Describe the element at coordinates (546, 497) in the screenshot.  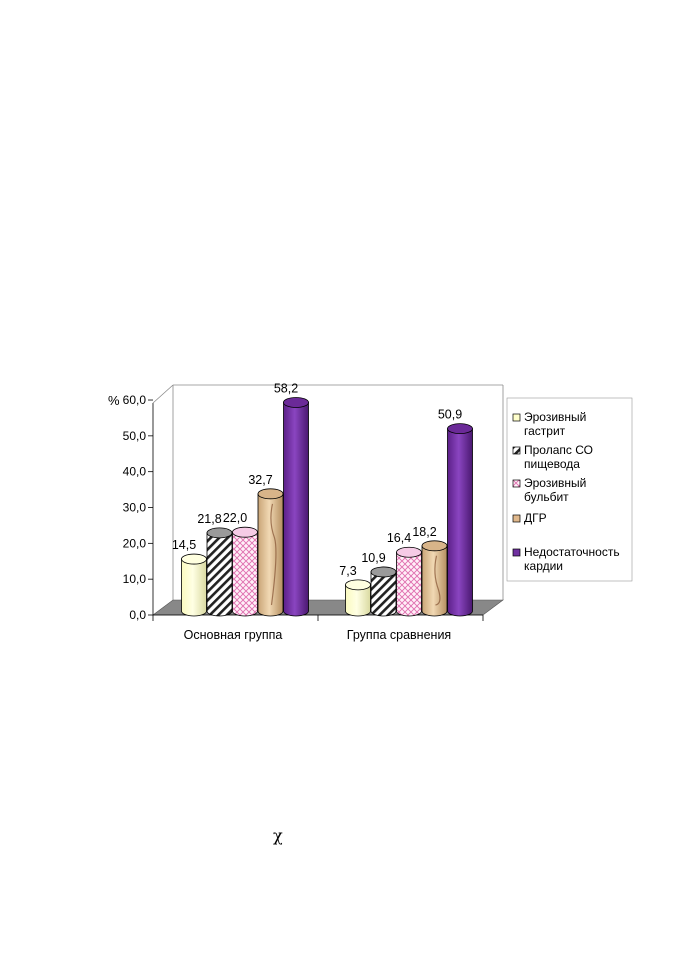
I see `svg-text: бульбит` at that location.